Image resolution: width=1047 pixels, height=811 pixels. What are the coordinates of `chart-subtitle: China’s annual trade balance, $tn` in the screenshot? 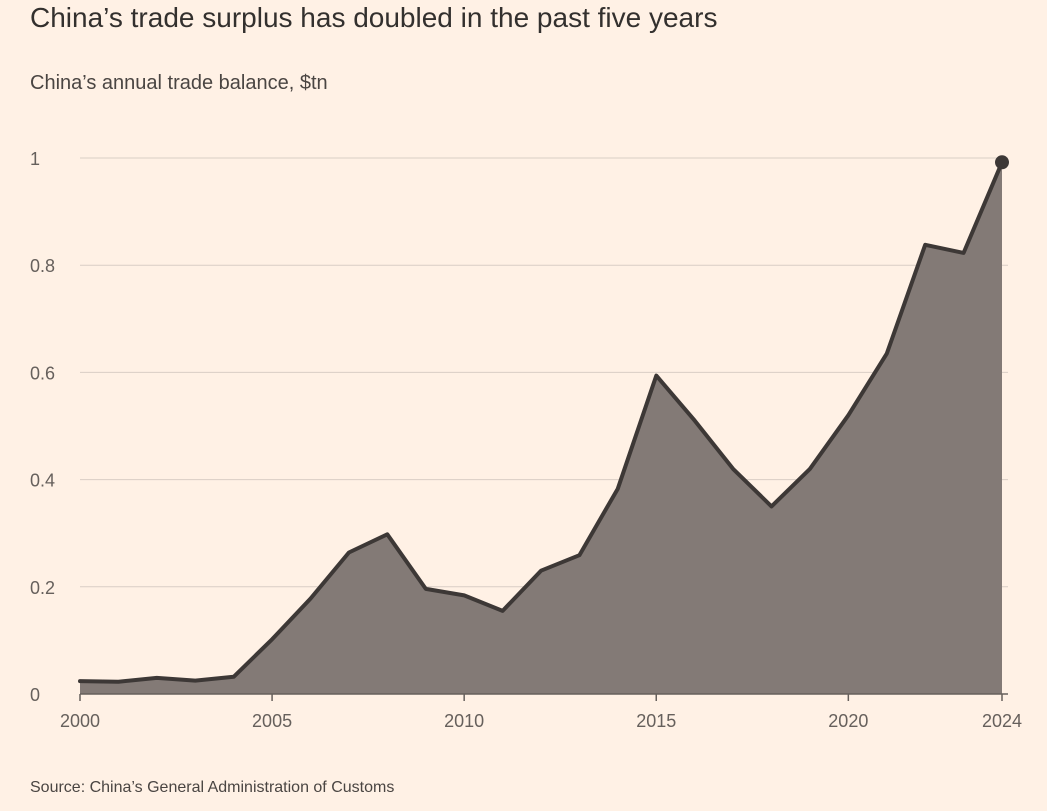 It's located at (179, 83).